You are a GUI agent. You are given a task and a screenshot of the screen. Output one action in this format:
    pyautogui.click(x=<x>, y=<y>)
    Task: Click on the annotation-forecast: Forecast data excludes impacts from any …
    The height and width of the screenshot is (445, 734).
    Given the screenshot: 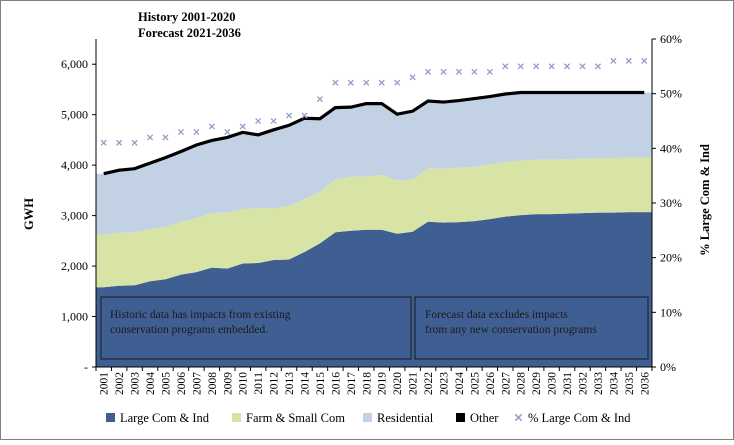 What is the action you would take?
    pyautogui.click(x=511, y=322)
    